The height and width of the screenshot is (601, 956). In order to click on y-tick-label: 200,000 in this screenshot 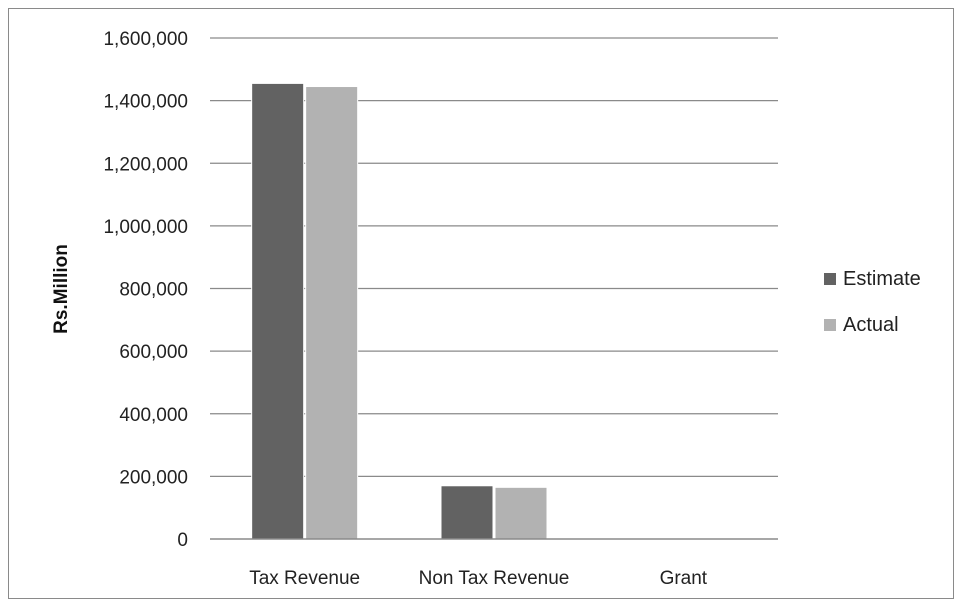, I will do `click(153, 477)`.